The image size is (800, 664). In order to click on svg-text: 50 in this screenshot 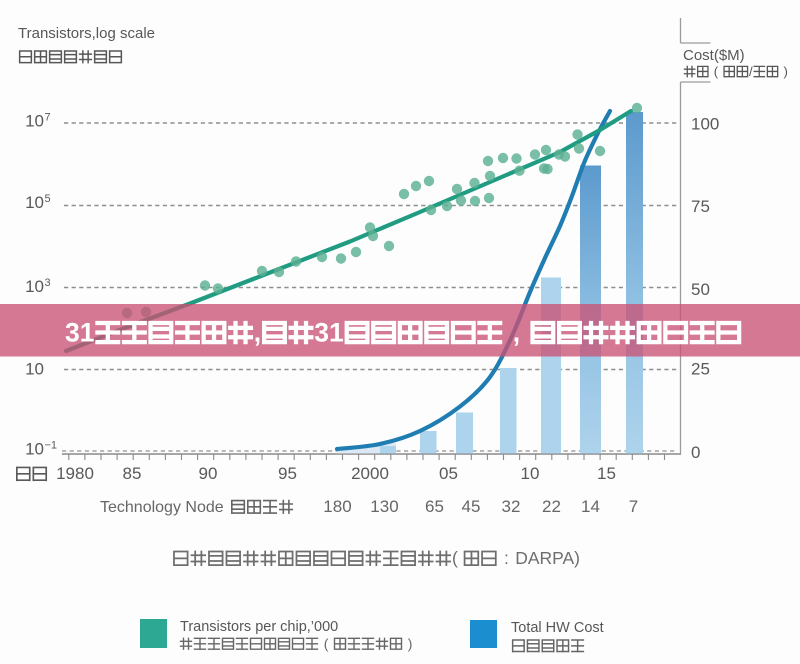, I will do `click(700, 289)`.